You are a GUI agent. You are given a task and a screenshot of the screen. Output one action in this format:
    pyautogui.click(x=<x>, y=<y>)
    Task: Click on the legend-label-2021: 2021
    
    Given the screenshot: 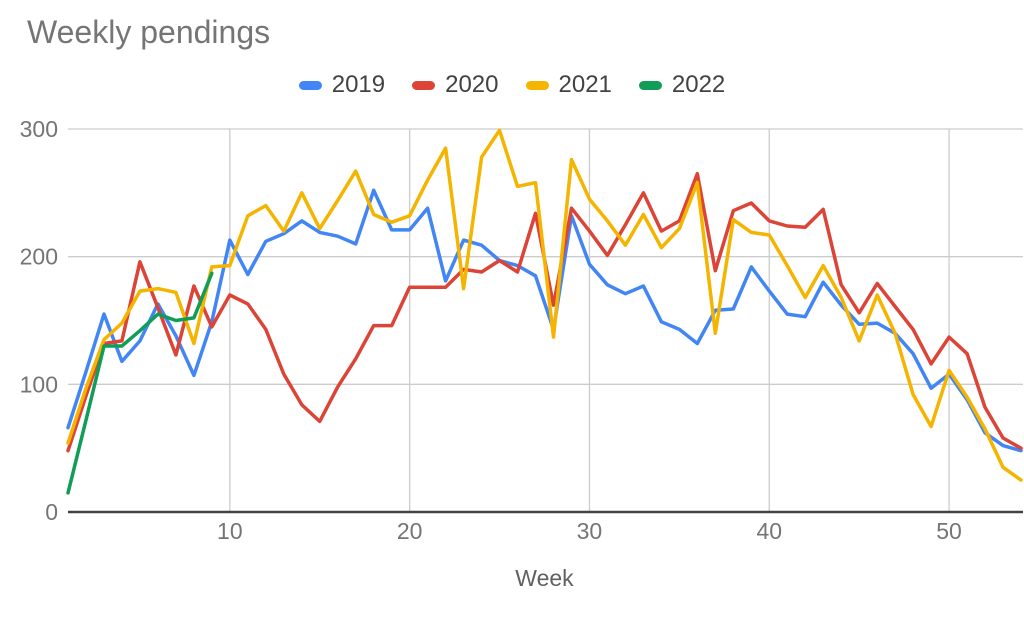 What is the action you would take?
    pyautogui.click(x=585, y=84)
    